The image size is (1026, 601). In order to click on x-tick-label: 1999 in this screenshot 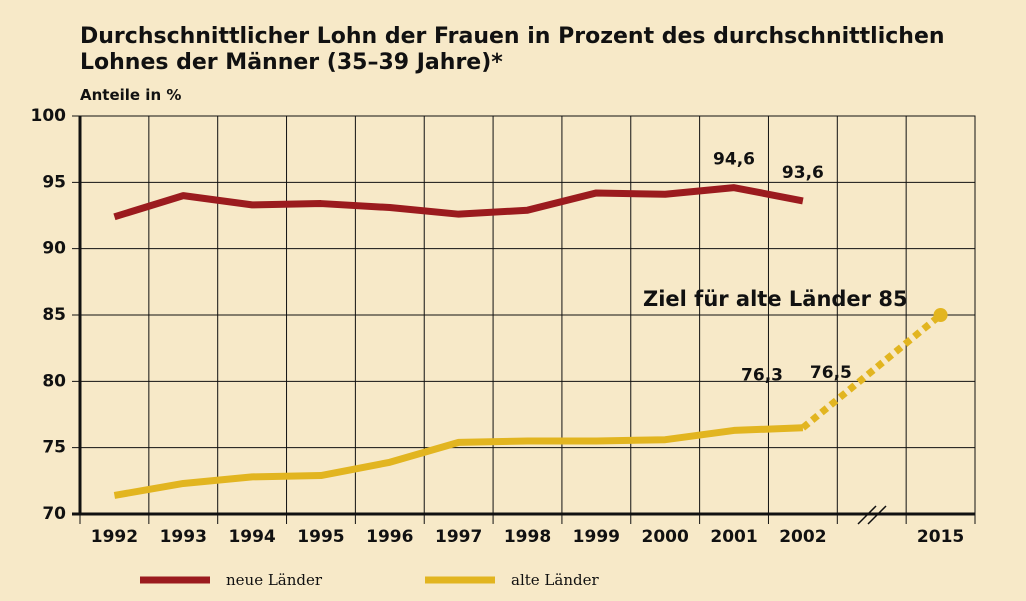, I will do `click(596, 537)`.